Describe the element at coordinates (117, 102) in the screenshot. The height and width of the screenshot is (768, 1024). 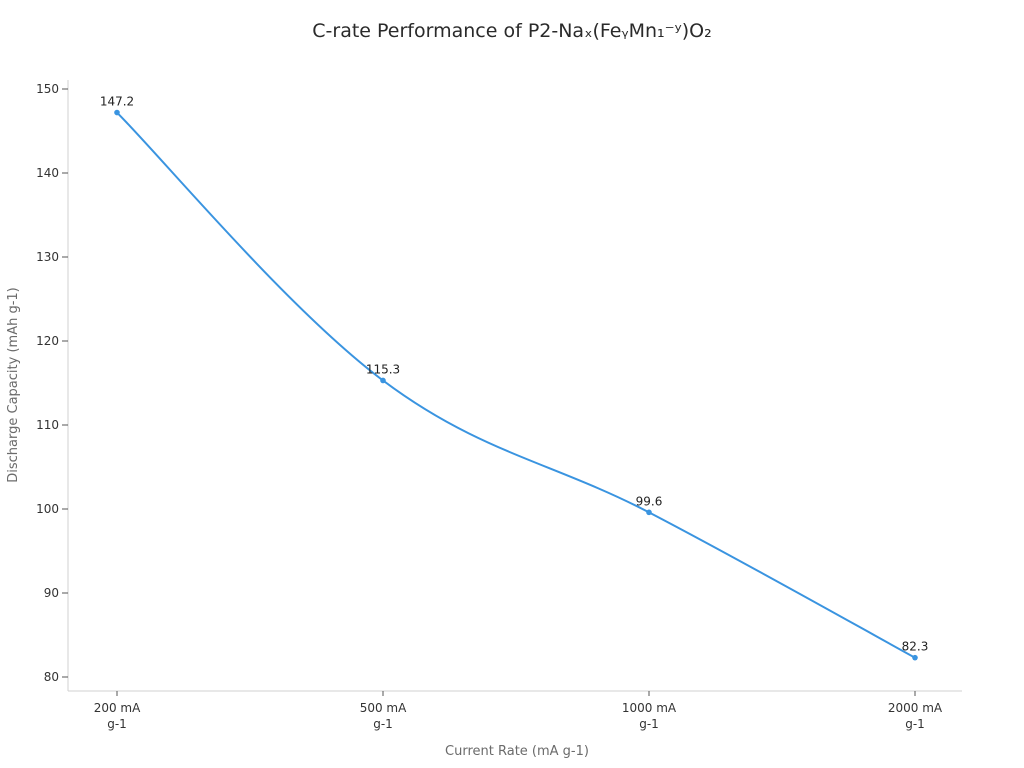
I see `data-label: 147.2` at that location.